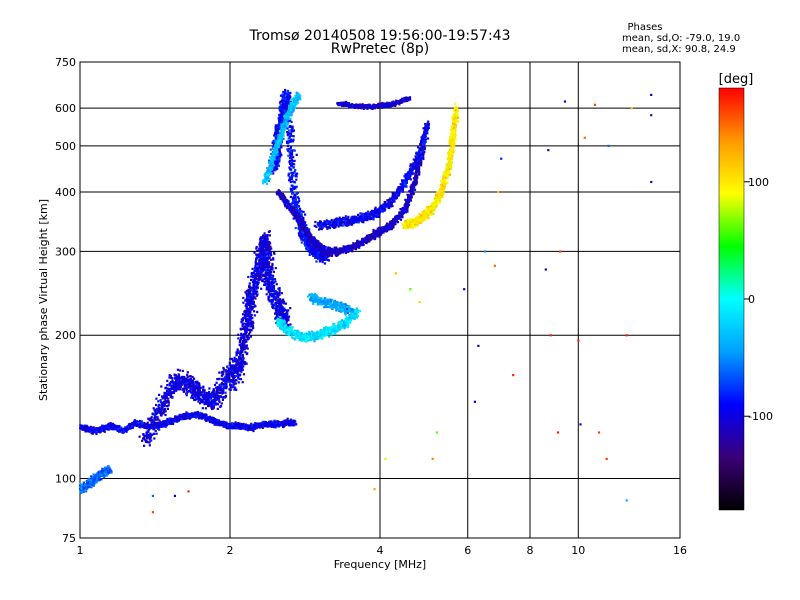 Image resolution: width=800 pixels, height=600 pixels. I want to click on chart-subtitle: RwPretec (8p), so click(380, 49).